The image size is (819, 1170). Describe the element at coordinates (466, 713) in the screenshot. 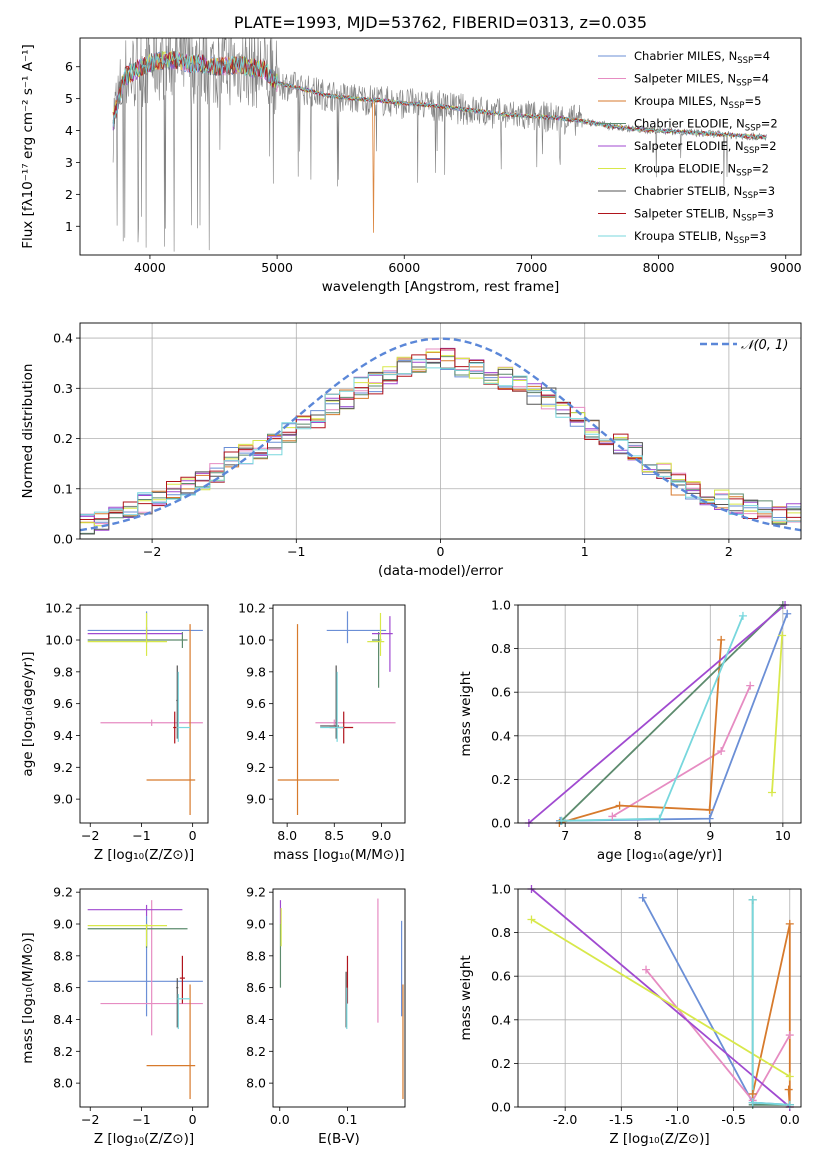

I see `weight-vs-age-ylabel: mass weight` at that location.